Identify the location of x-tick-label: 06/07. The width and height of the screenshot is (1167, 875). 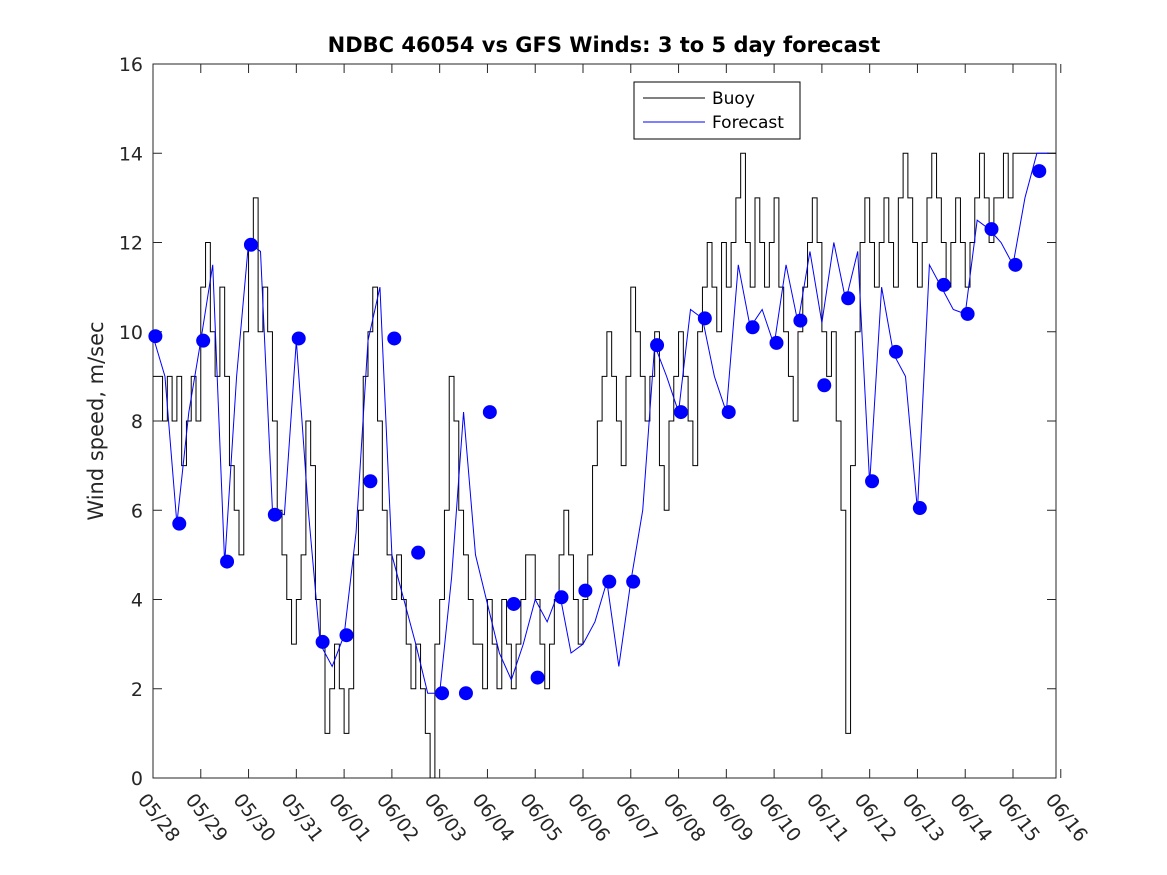
(636, 818).